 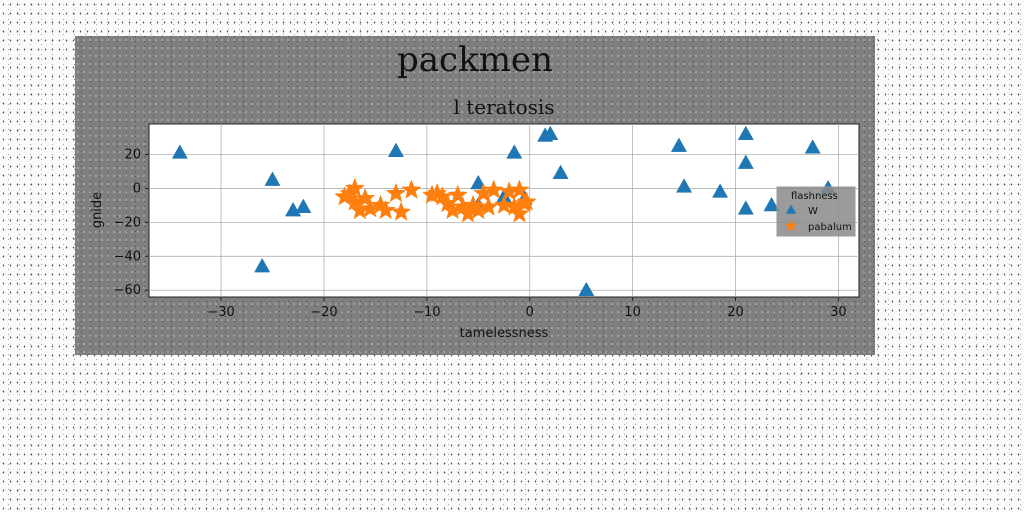 I want to click on y-tick-label: 0, so click(x=137, y=188).